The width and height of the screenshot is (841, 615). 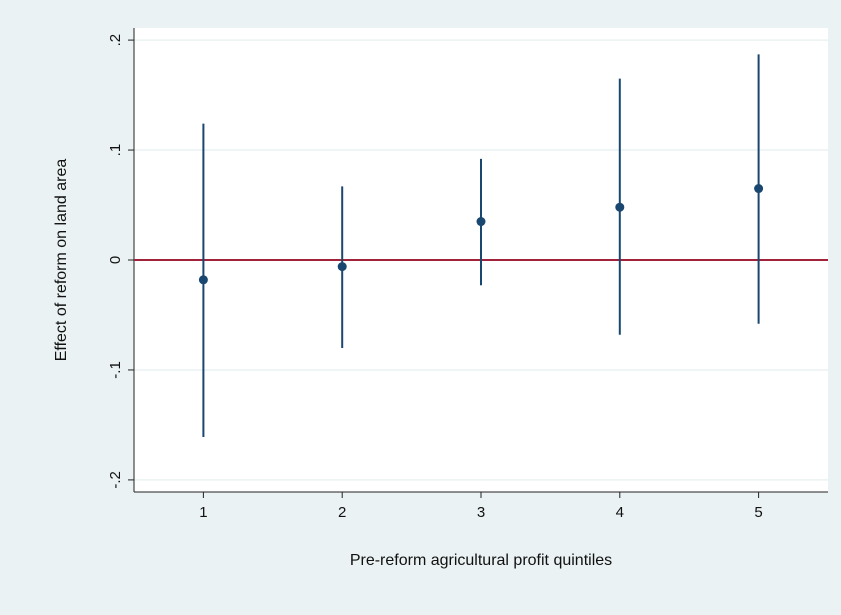 What do you see at coordinates (758, 512) in the screenshot?
I see `x-tick-label: 5` at bounding box center [758, 512].